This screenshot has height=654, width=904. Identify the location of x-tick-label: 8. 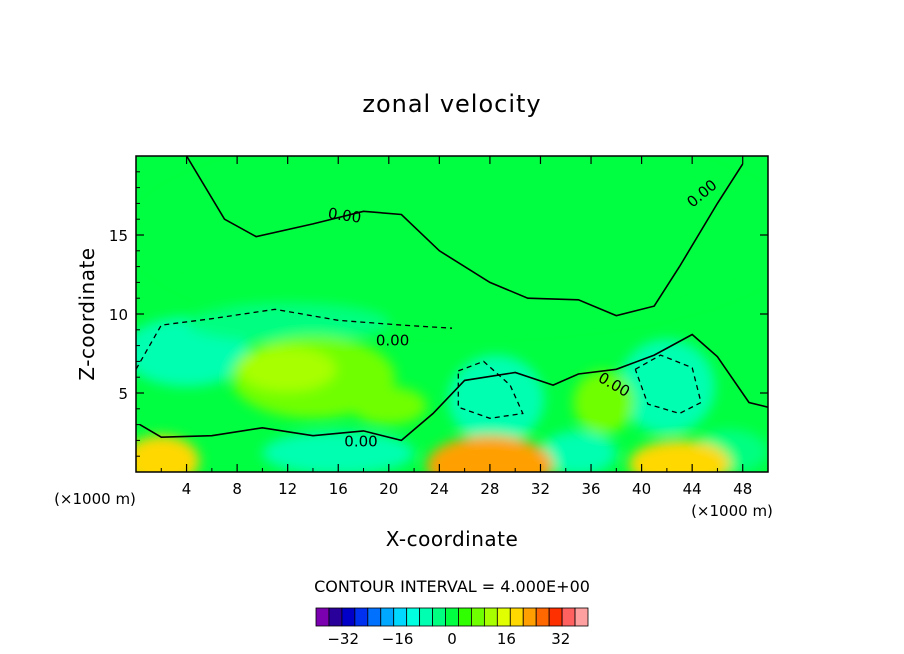
(237, 489).